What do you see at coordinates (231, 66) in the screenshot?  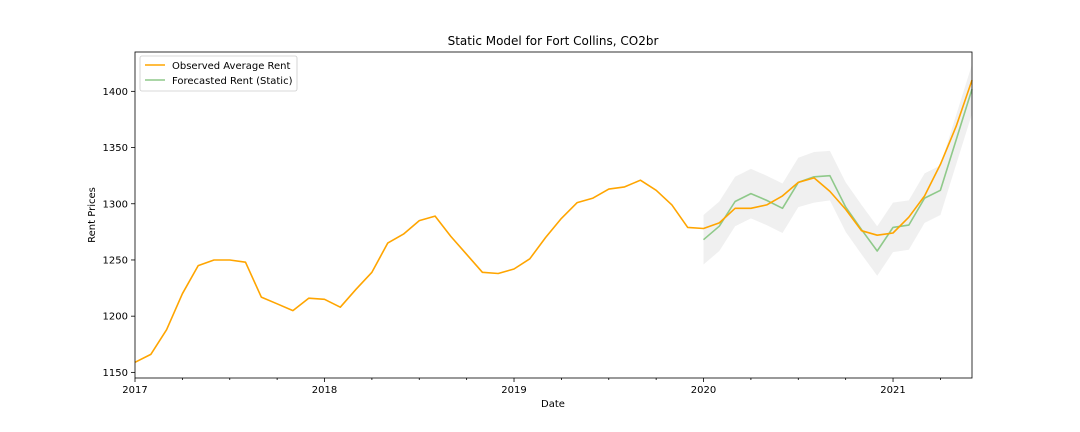 I see `legend-label-observed: Observed Average Rent` at bounding box center [231, 66].